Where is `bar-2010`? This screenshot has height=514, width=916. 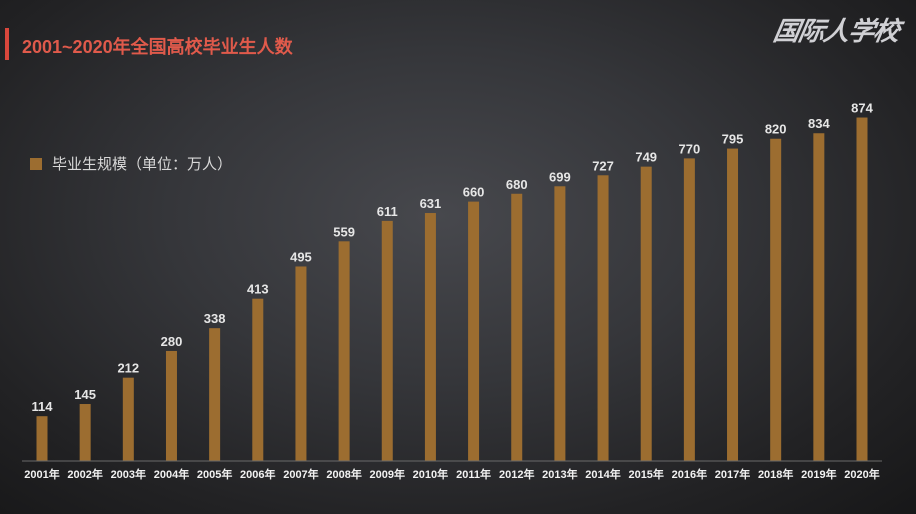 bar-2010 is located at coordinates (430, 337).